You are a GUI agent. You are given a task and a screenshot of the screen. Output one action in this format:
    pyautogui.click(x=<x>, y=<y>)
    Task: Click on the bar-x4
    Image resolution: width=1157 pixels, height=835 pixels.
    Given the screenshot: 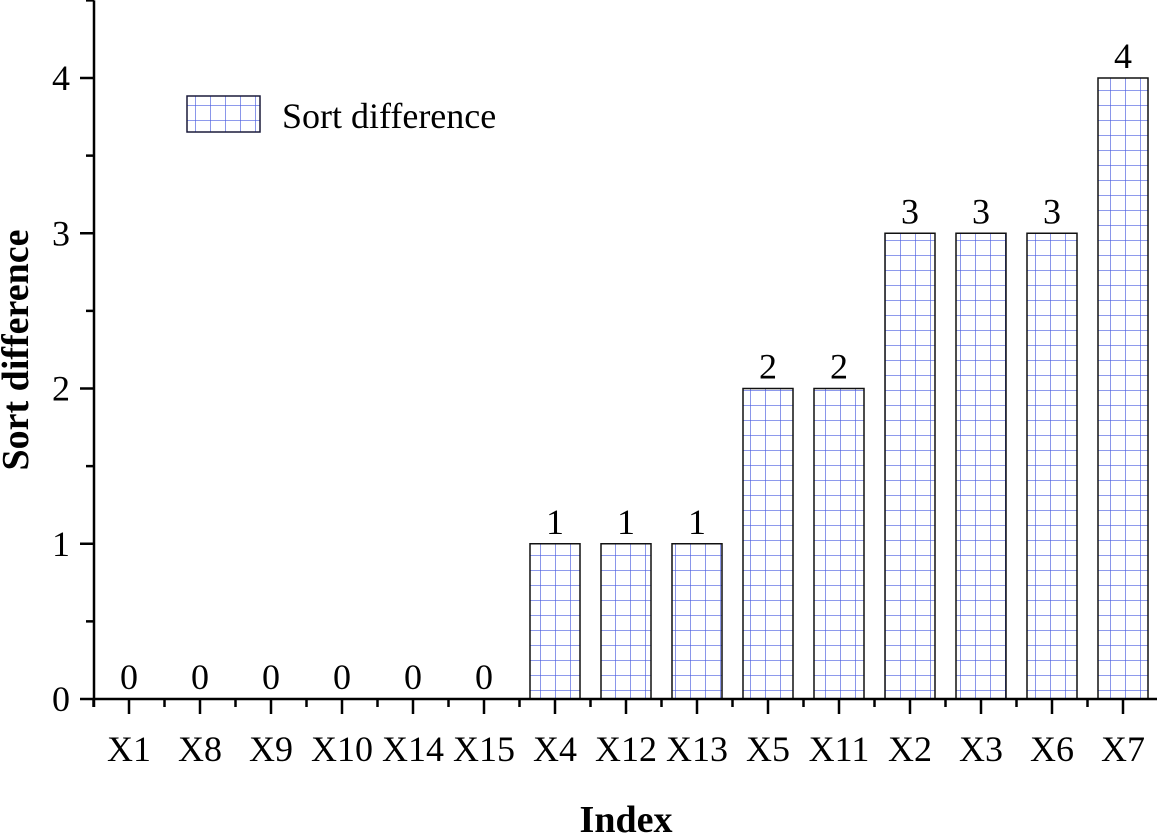 What is the action you would take?
    pyautogui.click(x=555, y=621)
    